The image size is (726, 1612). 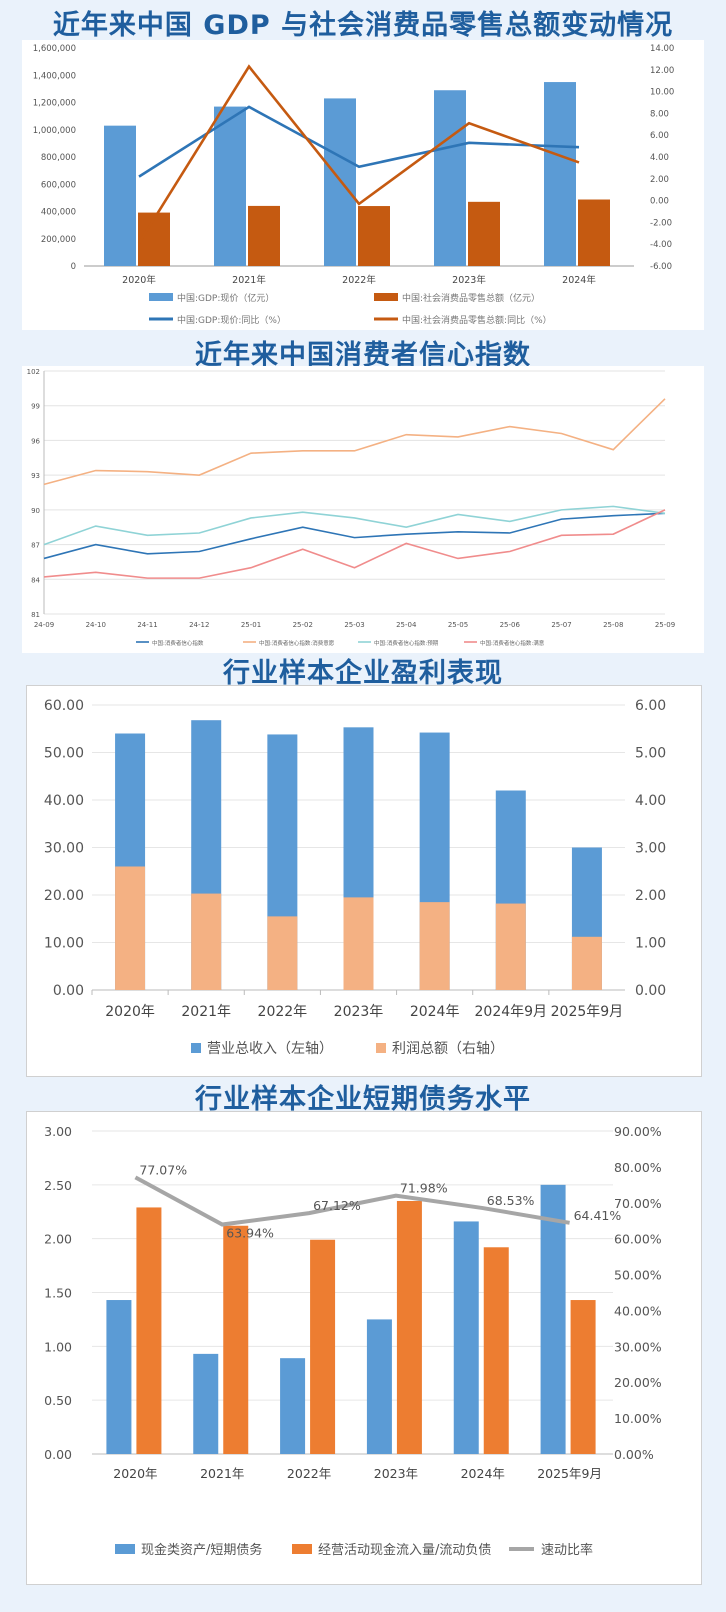 What do you see at coordinates (35, 407) in the screenshot?
I see `y-tick-label: 99` at bounding box center [35, 407].